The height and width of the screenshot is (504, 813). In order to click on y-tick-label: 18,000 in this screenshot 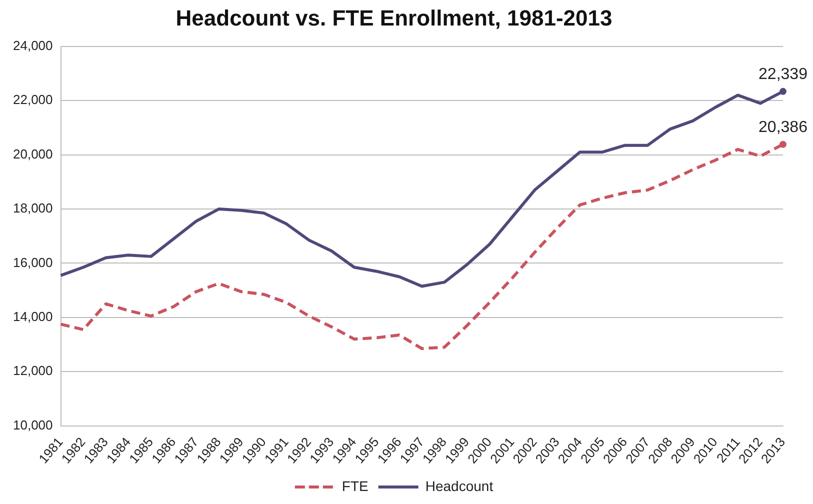, I will do `click(32, 208)`.